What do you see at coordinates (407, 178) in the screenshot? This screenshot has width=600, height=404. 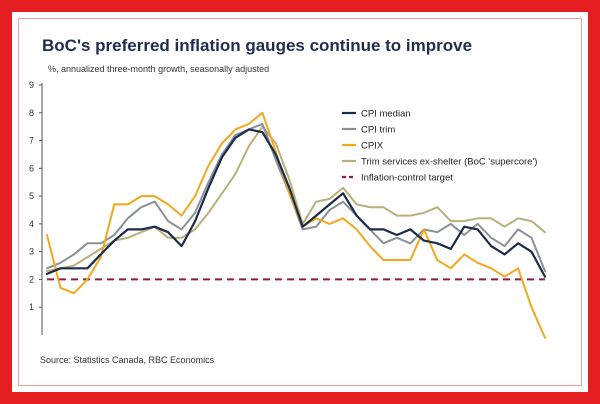 I see `legend-label-4: Inflation-control target` at bounding box center [407, 178].